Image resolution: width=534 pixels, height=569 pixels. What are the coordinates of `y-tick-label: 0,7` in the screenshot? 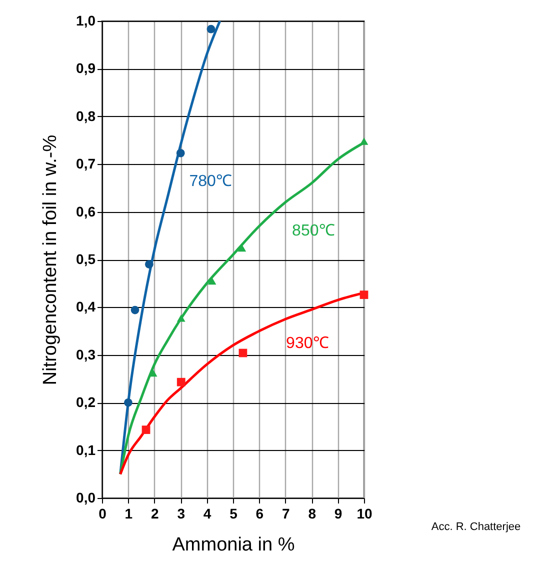 It's located at (86, 164).